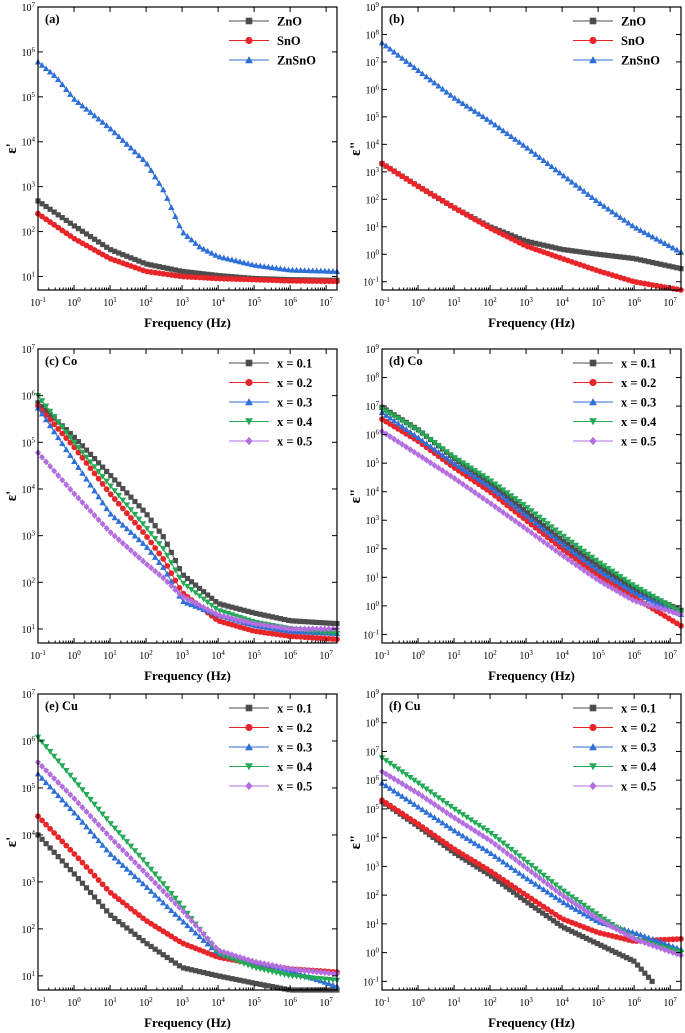 Image resolution: width=685 pixels, height=1033 pixels. Describe the element at coordinates (373, 254) in the screenshot. I see `y-tick-label: 10⁰` at that location.